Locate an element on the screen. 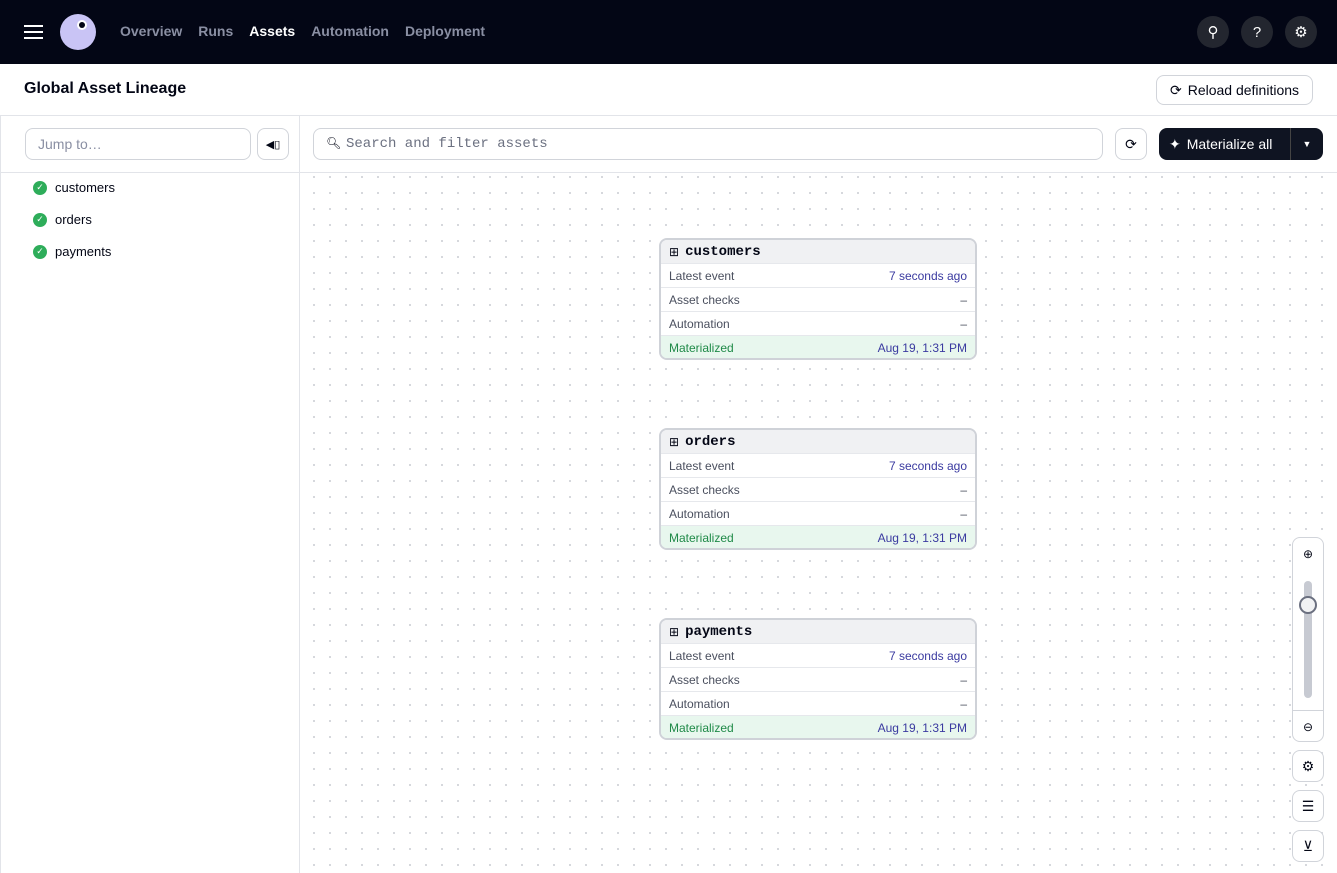  zoom-out-icon: ⊖ is located at coordinates (1308, 726).